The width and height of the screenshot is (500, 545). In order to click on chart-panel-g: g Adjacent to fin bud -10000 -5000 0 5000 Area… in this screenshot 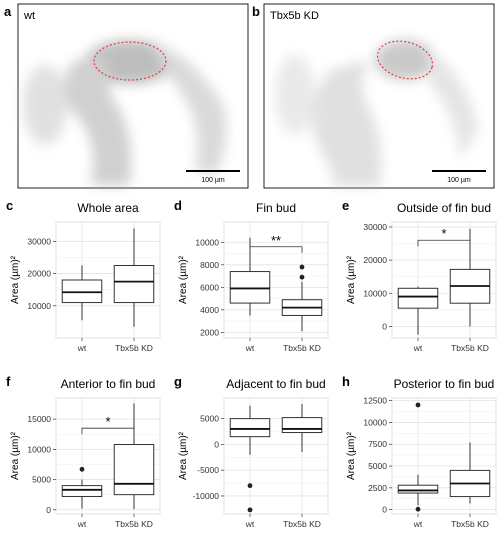, I will do `click(251, 451)`.